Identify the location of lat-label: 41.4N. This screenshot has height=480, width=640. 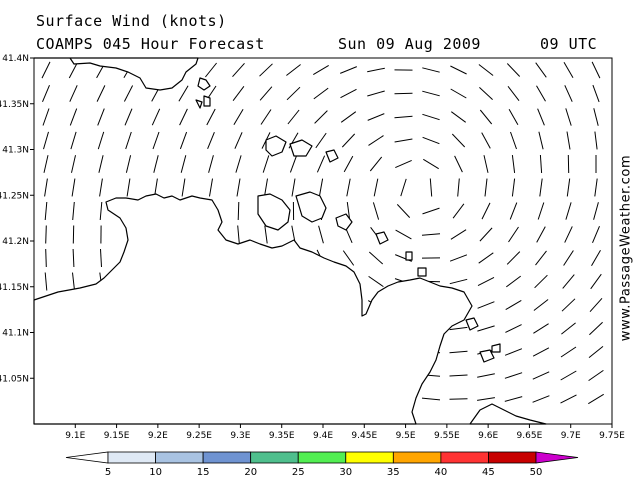
(15, 59).